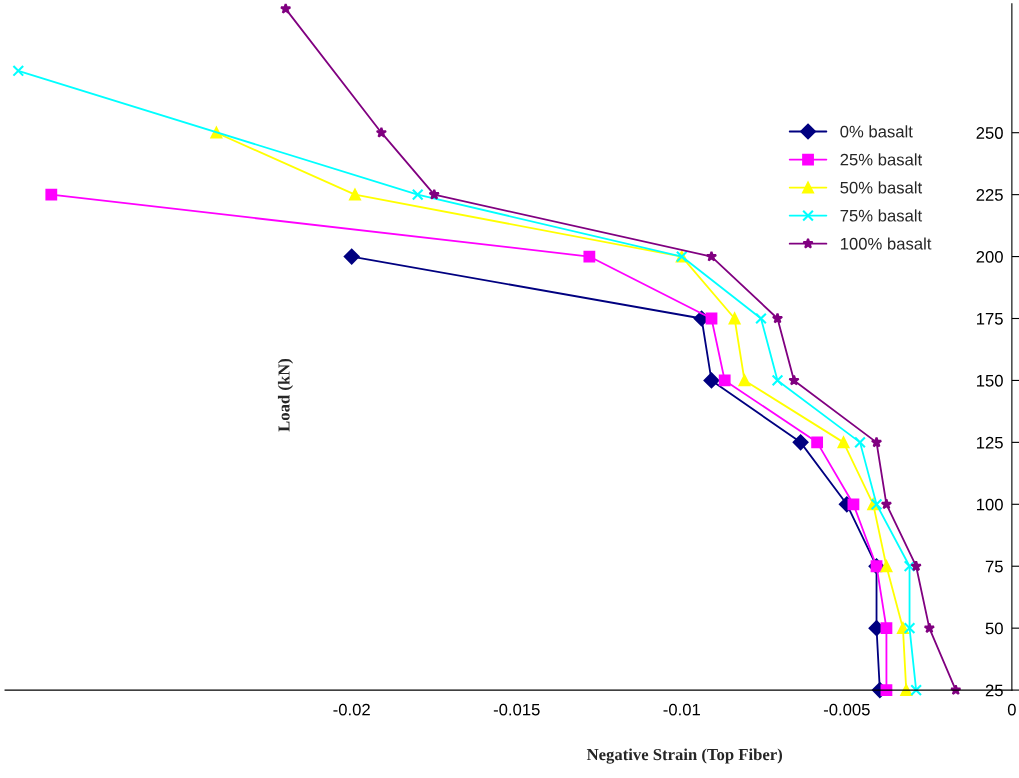 Image resolution: width=1019 pixels, height=778 pixels. Describe the element at coordinates (351, 709) in the screenshot. I see `x-tick-label: -0.02` at that location.